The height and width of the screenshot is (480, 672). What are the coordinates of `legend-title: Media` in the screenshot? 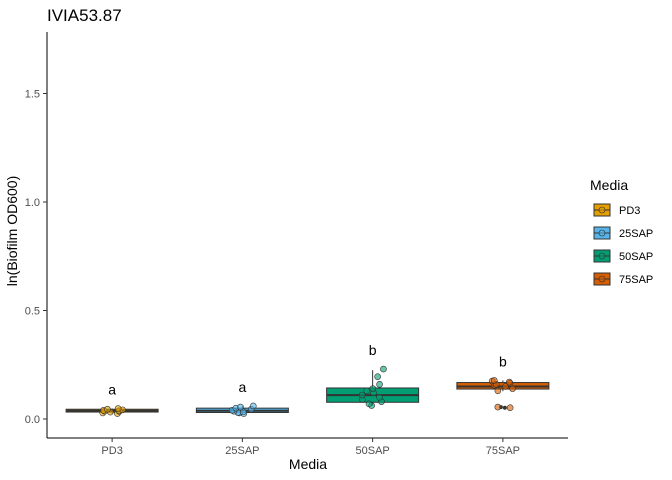 It's located at (609, 185).